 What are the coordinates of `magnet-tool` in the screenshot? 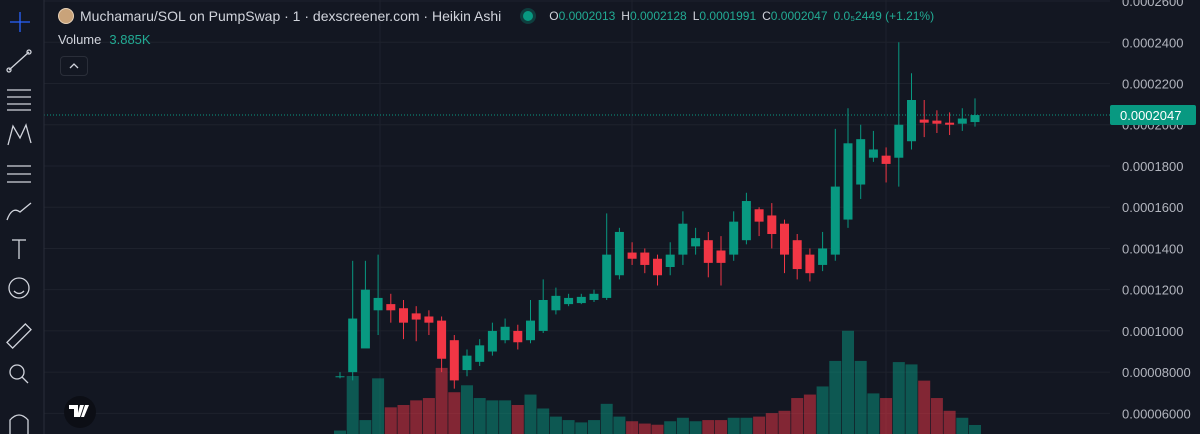 It's located at (19, 424).